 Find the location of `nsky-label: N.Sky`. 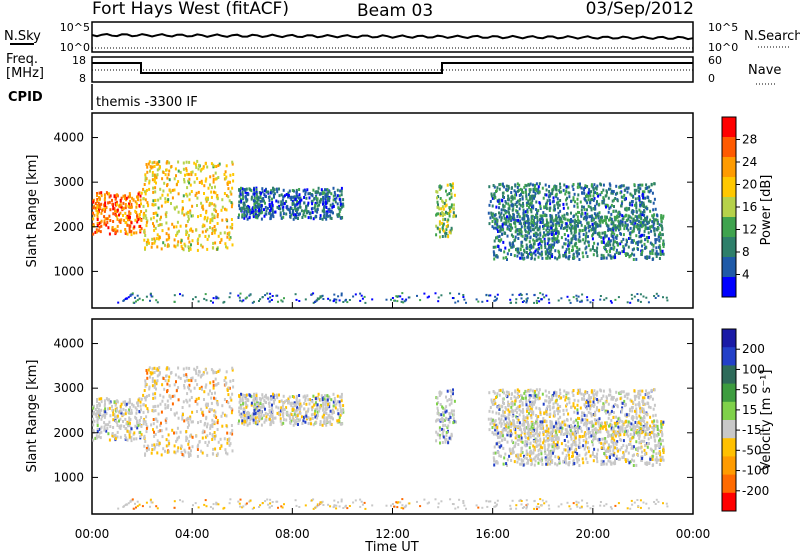

nsky-label: N.Sky is located at coordinates (22, 36).